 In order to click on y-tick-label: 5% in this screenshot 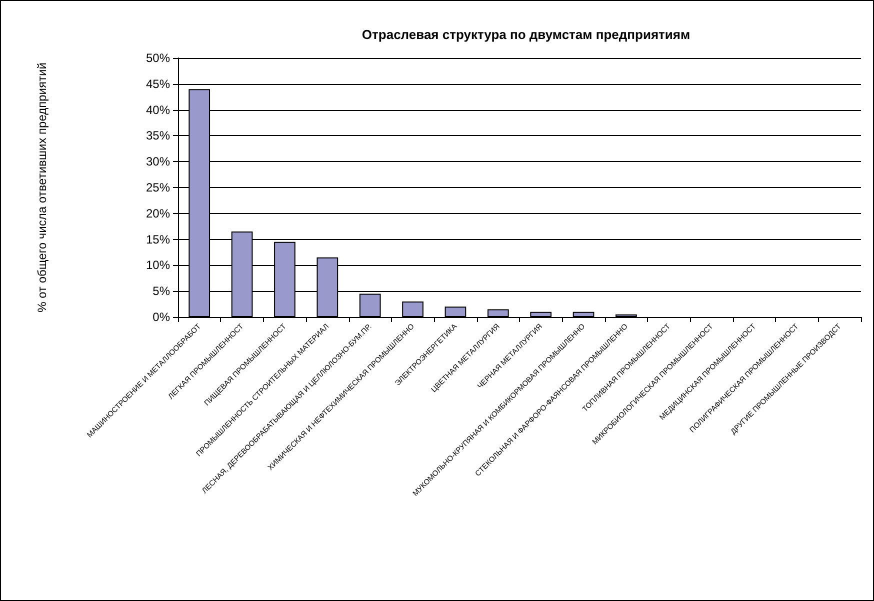, I will do `click(161, 291)`.